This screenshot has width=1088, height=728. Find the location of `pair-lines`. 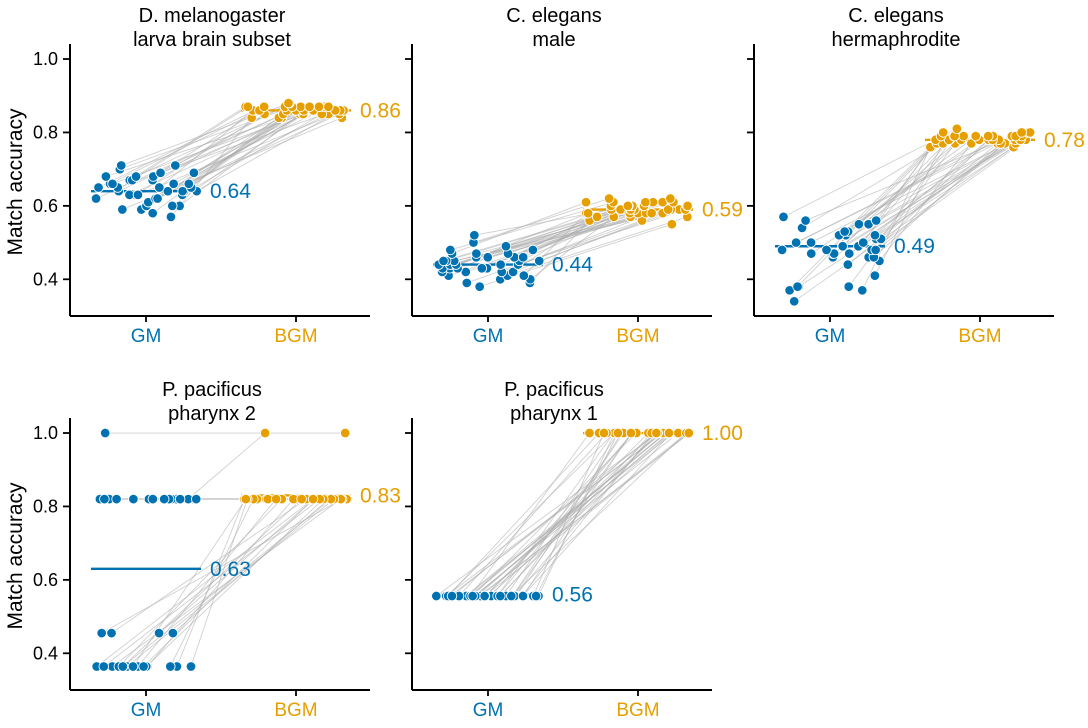

pair-lines is located at coordinates (222, 549).